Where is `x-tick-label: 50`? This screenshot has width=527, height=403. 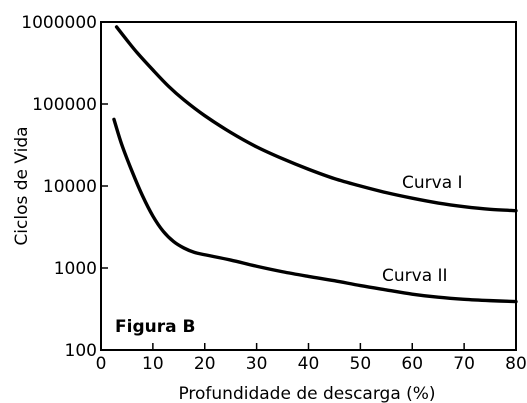 x-tick-label: 50 is located at coordinates (361, 364).